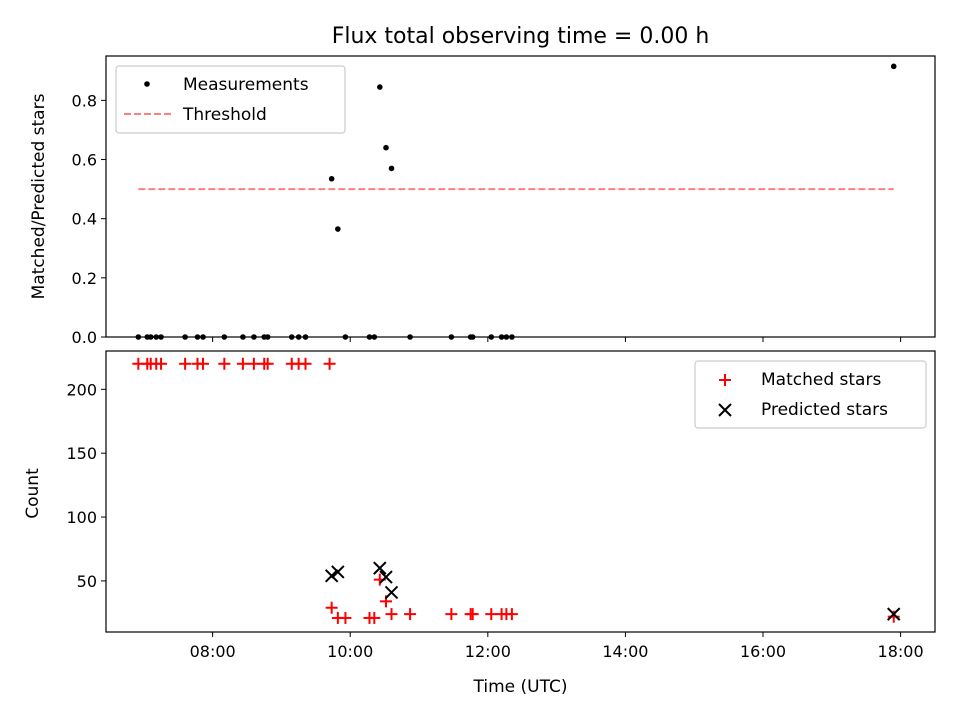 The width and height of the screenshot is (960, 720). I want to click on top-ytick-label: 0.8, so click(84, 100).